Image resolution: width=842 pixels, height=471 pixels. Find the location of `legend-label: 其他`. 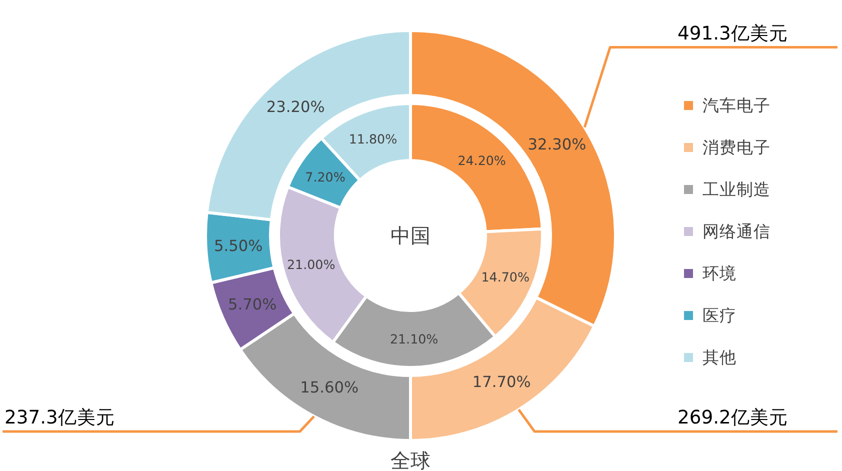

legend-label: 其他 is located at coordinates (719, 357).